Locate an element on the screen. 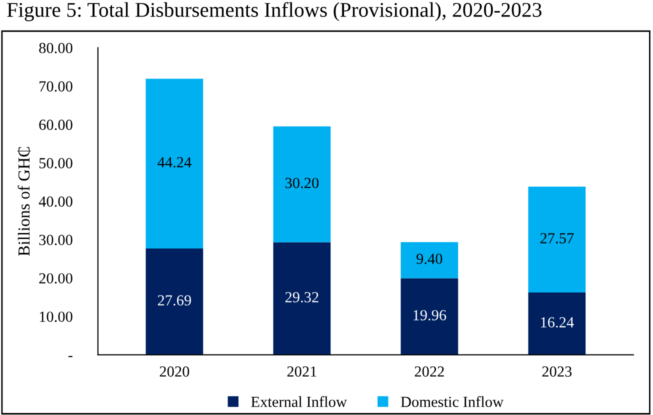 The image size is (653, 415). x-tick-label: 2023 is located at coordinates (557, 371).